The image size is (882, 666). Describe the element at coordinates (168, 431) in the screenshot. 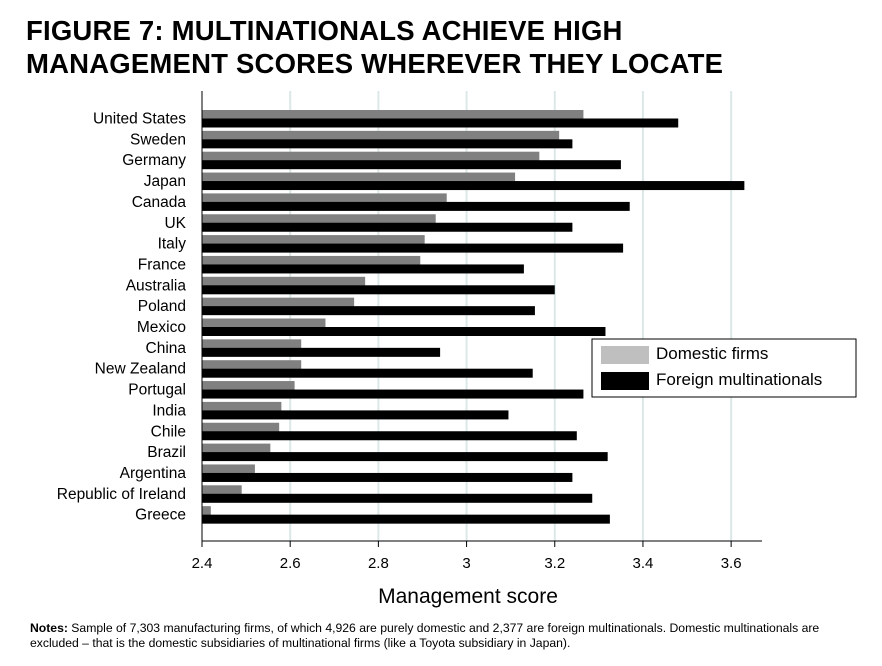

I see `category-label: Chile` at that location.